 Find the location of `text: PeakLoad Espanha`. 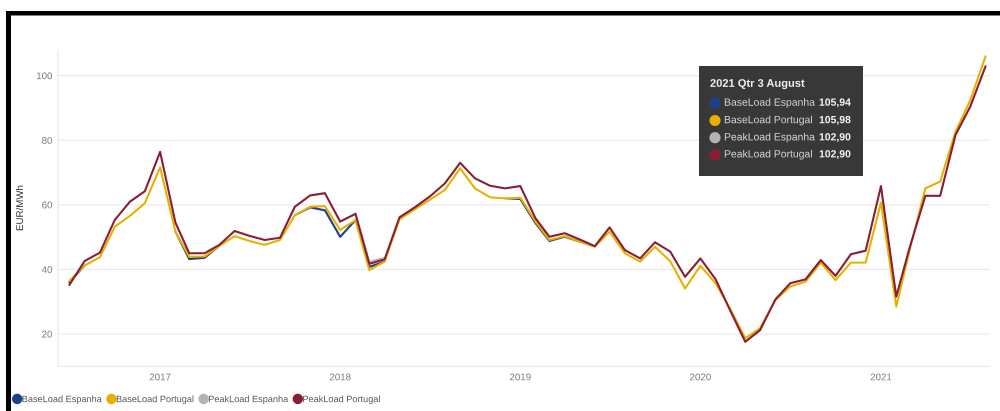

text: PeakLoad Espanha is located at coordinates (769, 137).